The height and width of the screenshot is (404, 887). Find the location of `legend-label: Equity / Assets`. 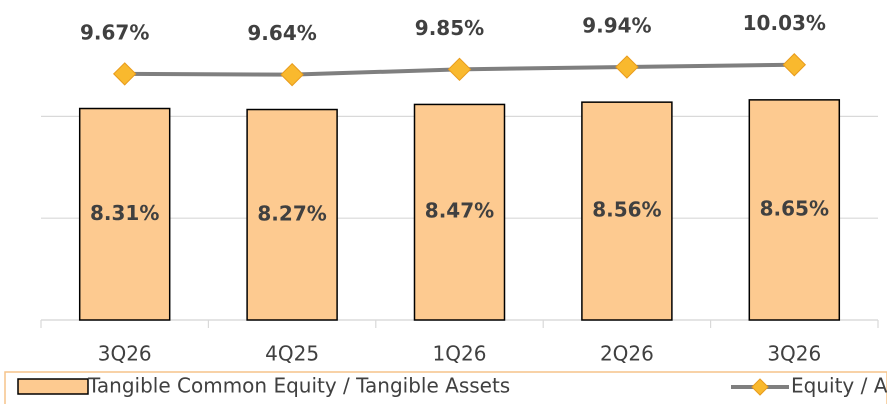

legend-label: Equity / Assets is located at coordinates (839, 386).